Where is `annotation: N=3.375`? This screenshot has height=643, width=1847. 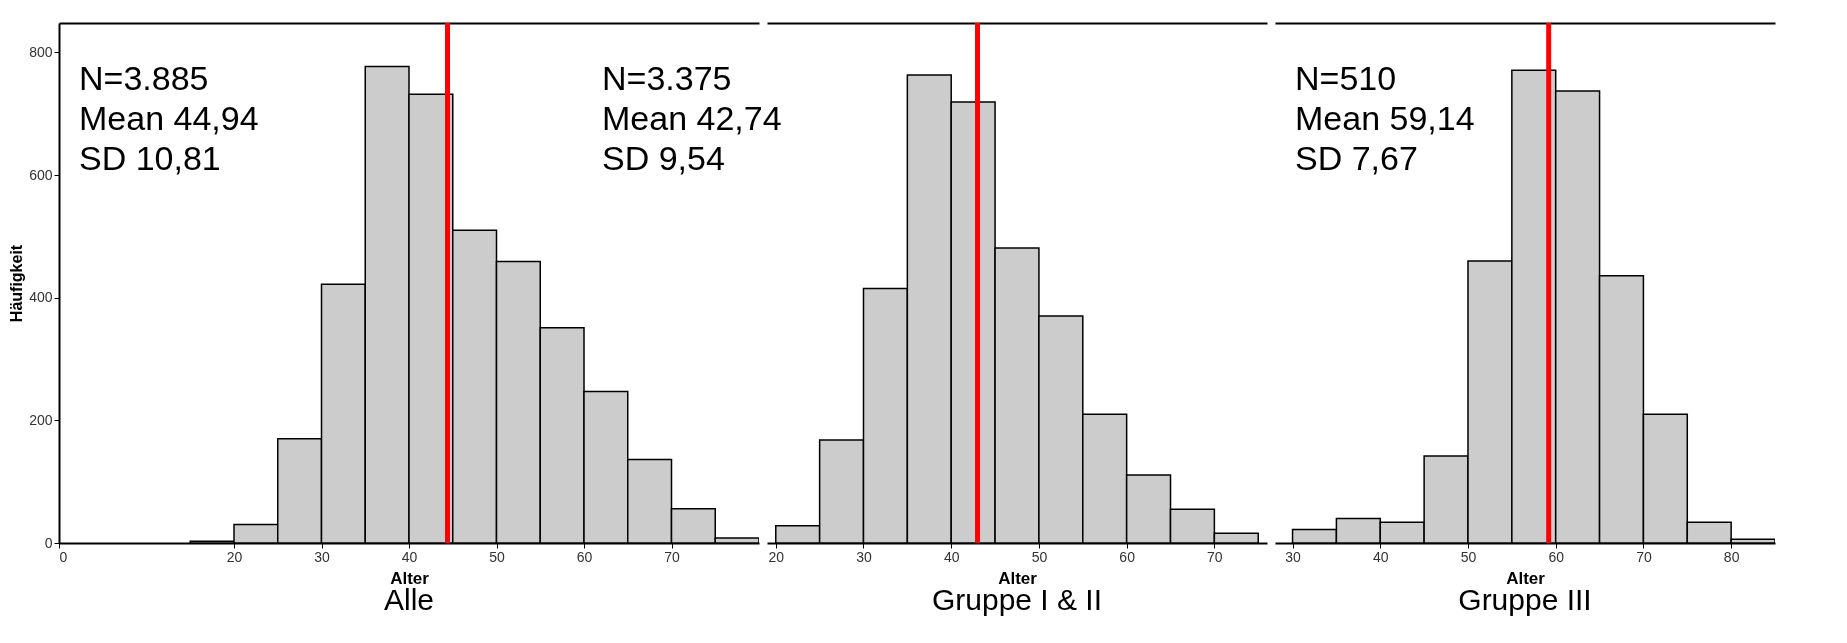
annotation: N=3.375 is located at coordinates (667, 78).